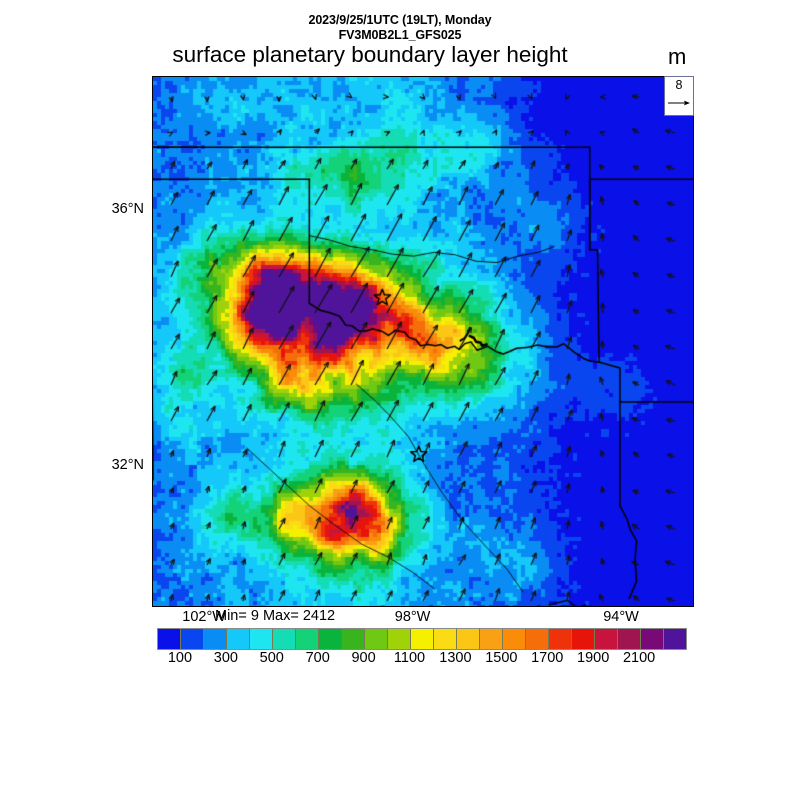  What do you see at coordinates (621, 617) in the screenshot?
I see `axis-label-lon-94: 94°W` at bounding box center [621, 617].